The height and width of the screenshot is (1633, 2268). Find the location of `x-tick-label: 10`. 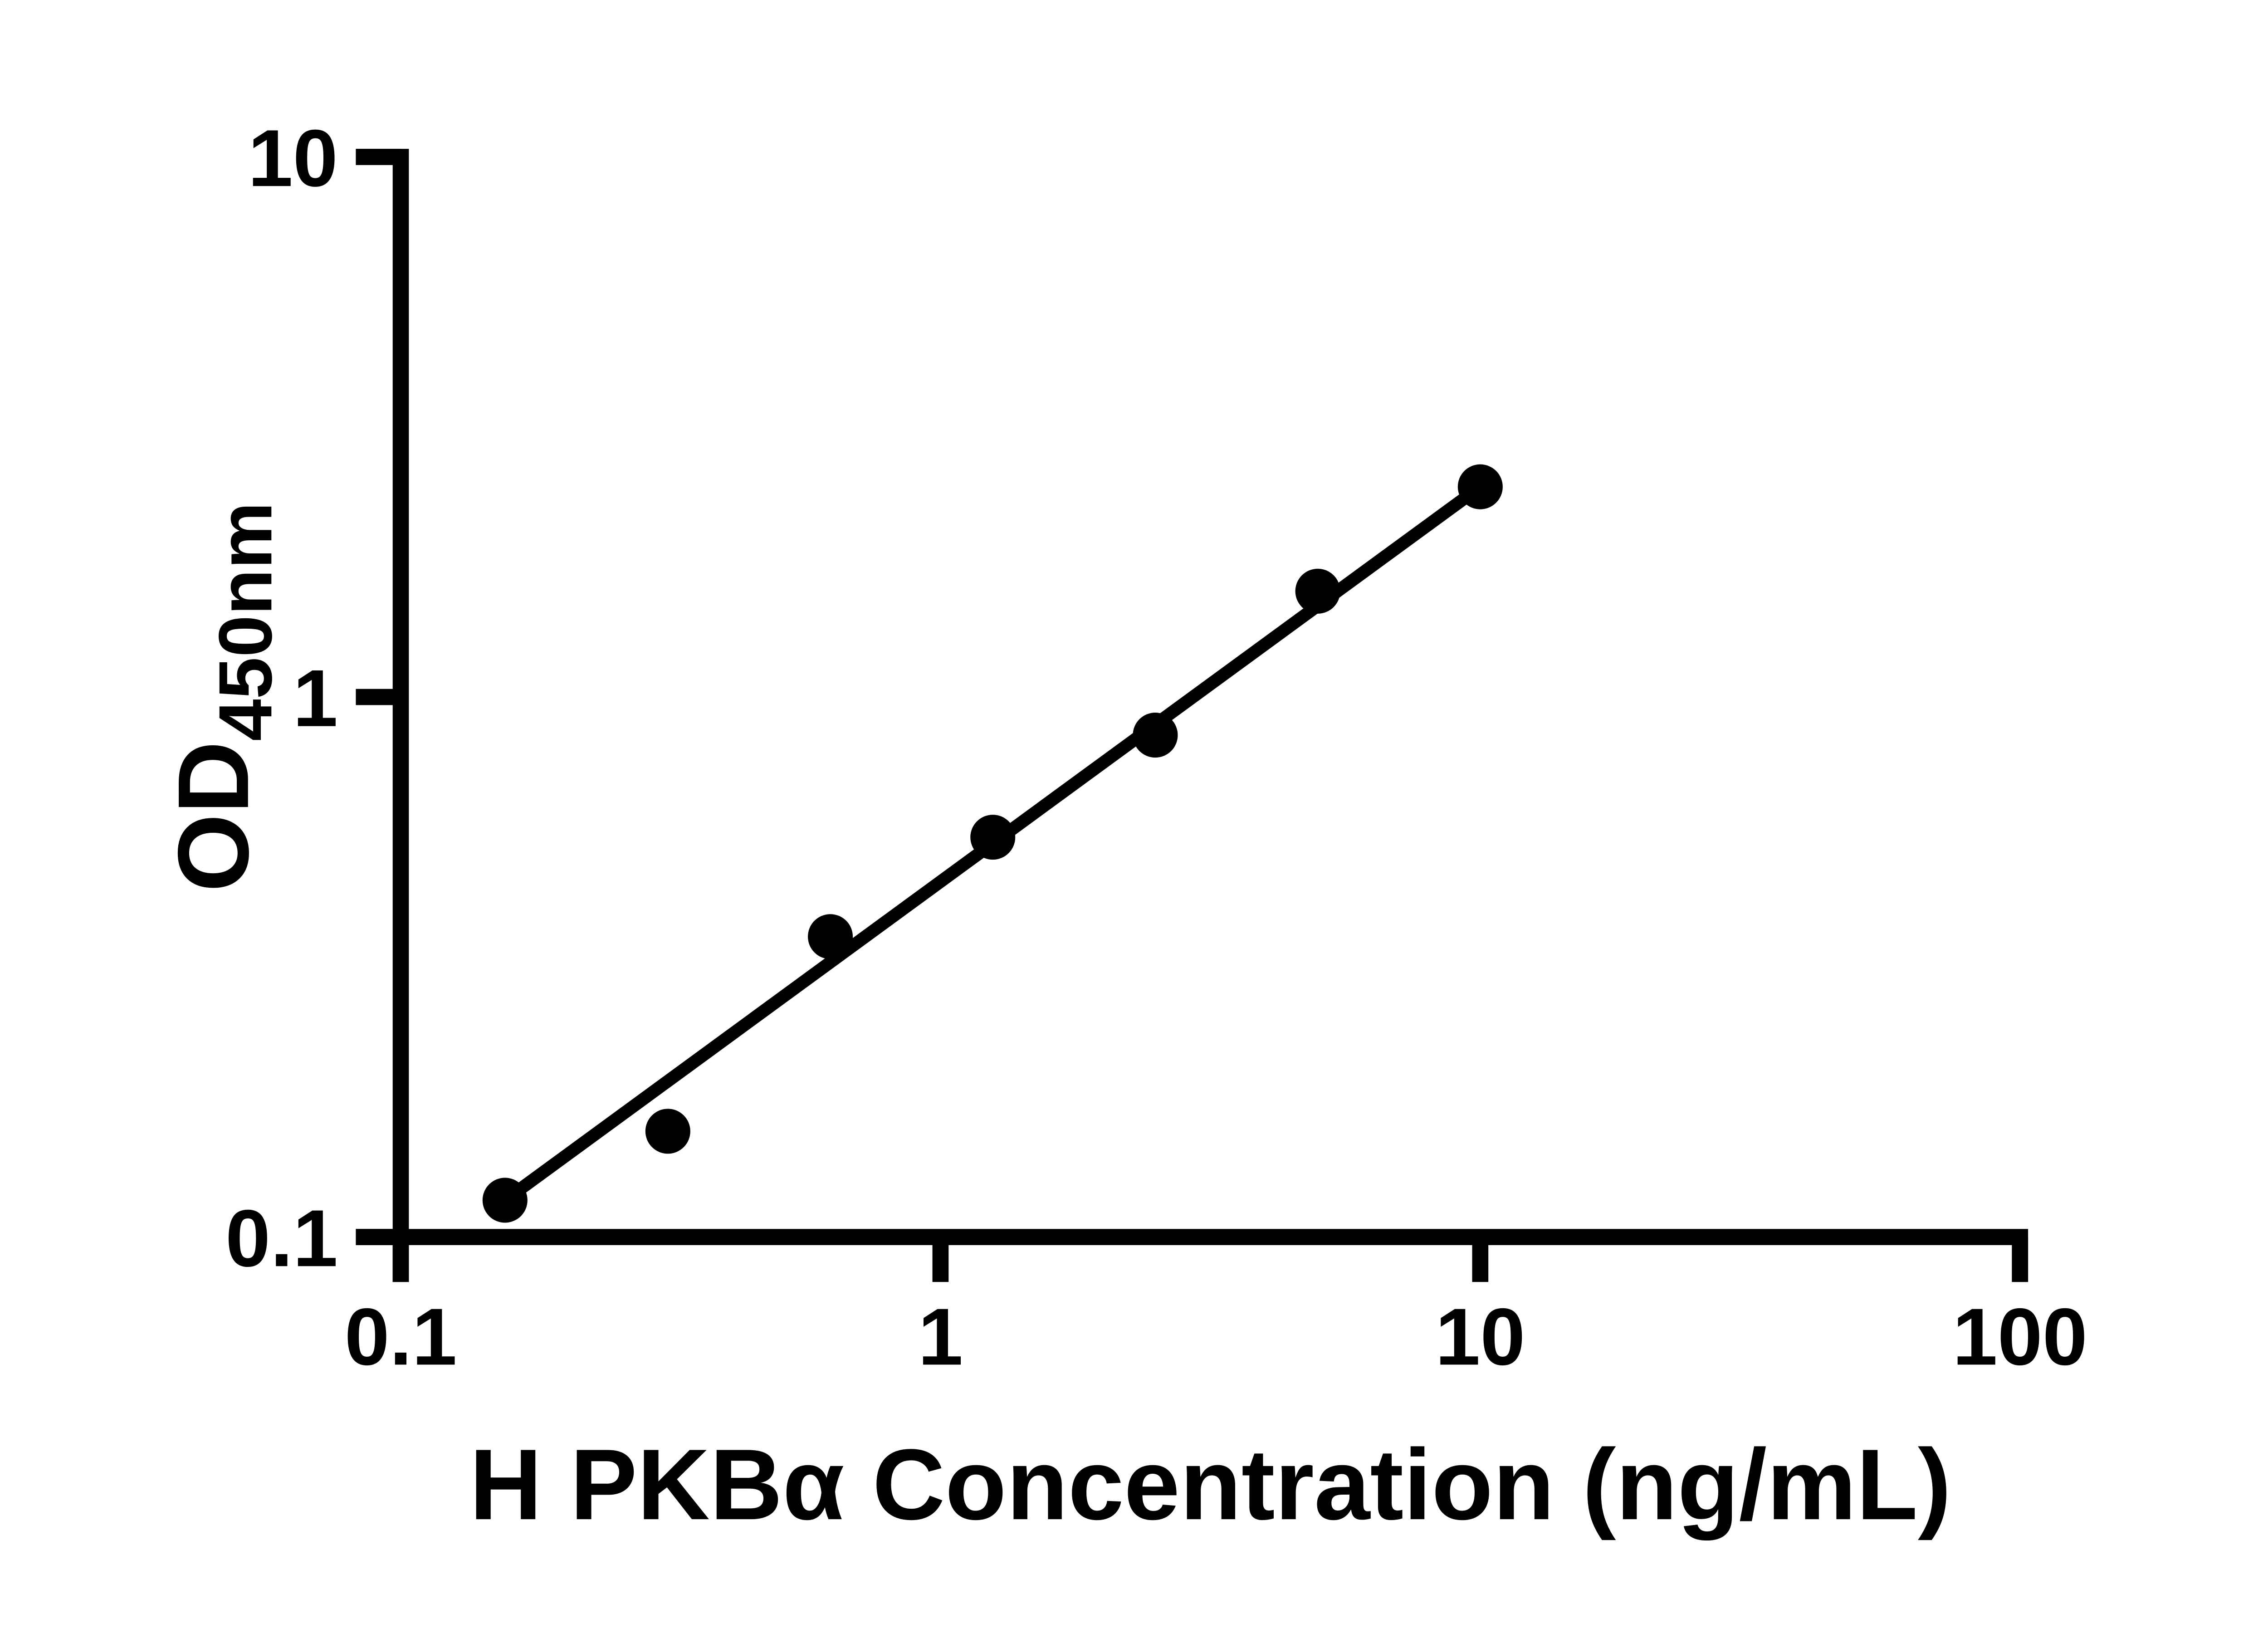

x-tick-label: 10 is located at coordinates (1480, 1336).